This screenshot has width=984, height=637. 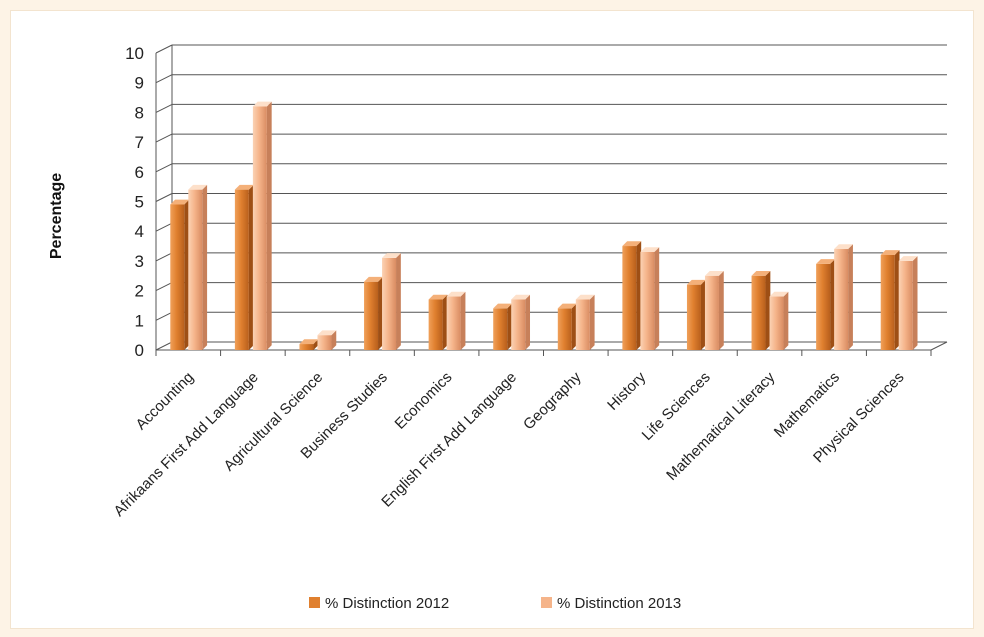 What do you see at coordinates (139, 231) in the screenshot?
I see `y-tick-label: 4` at bounding box center [139, 231].